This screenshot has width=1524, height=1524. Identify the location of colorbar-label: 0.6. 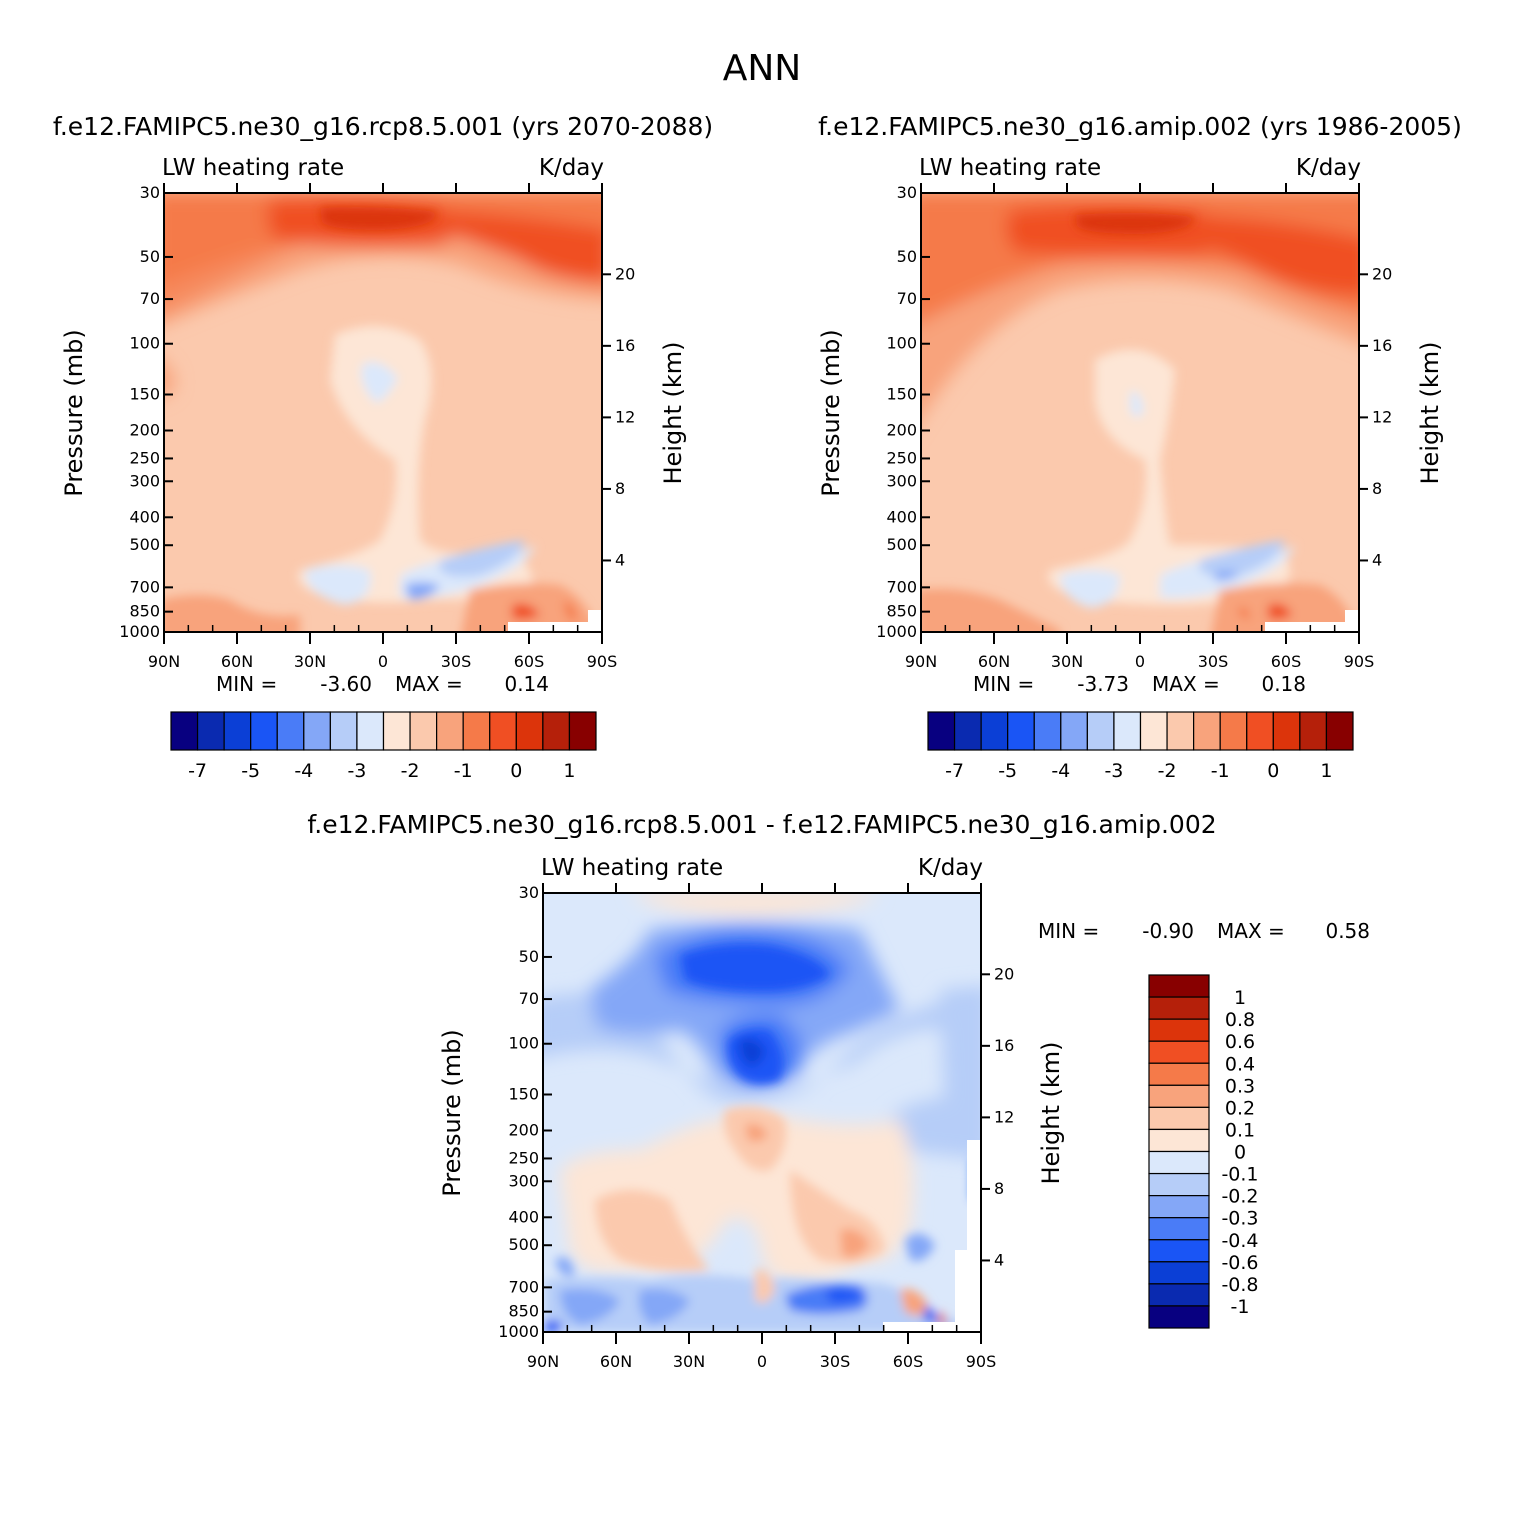
(1240, 1042).